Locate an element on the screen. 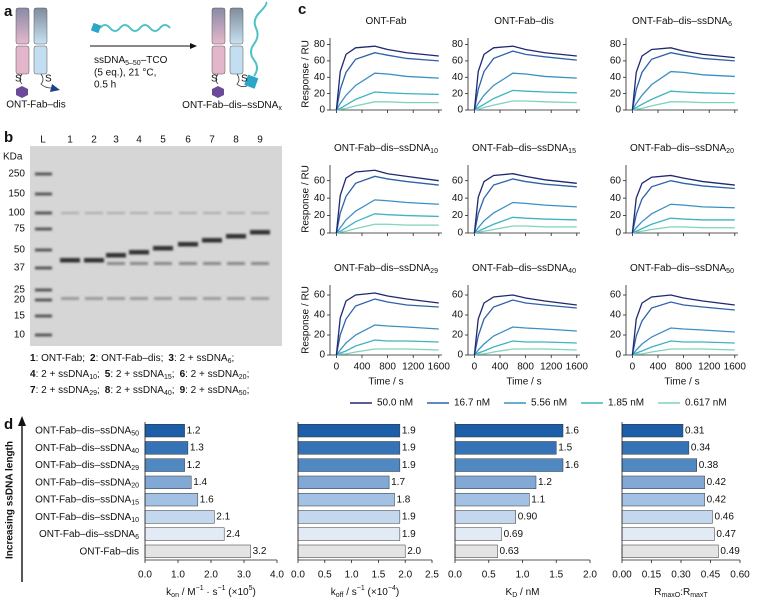 The height and width of the screenshot is (600, 758). x-tick-label: 0.00 is located at coordinates (622, 575).